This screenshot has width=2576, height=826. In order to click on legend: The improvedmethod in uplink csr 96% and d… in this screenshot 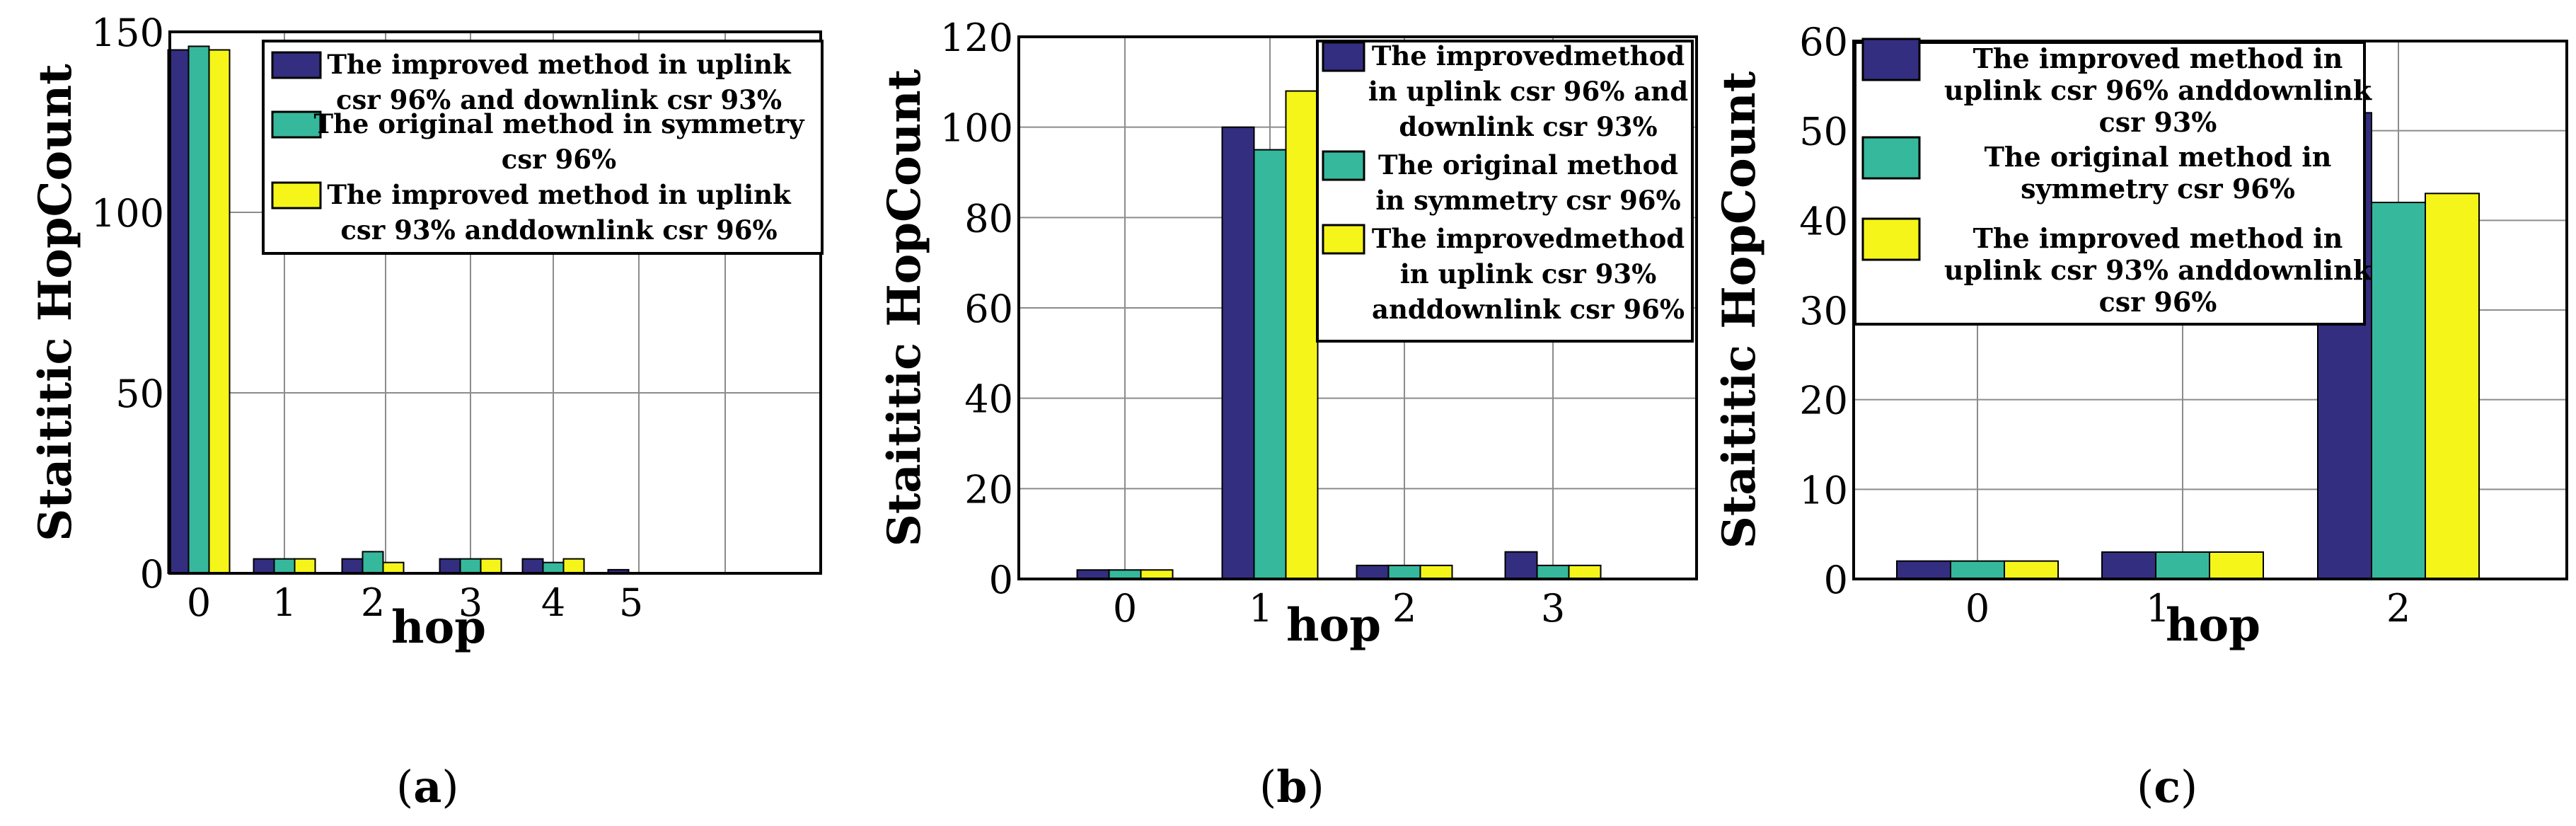, I will do `click(1505, 191)`.